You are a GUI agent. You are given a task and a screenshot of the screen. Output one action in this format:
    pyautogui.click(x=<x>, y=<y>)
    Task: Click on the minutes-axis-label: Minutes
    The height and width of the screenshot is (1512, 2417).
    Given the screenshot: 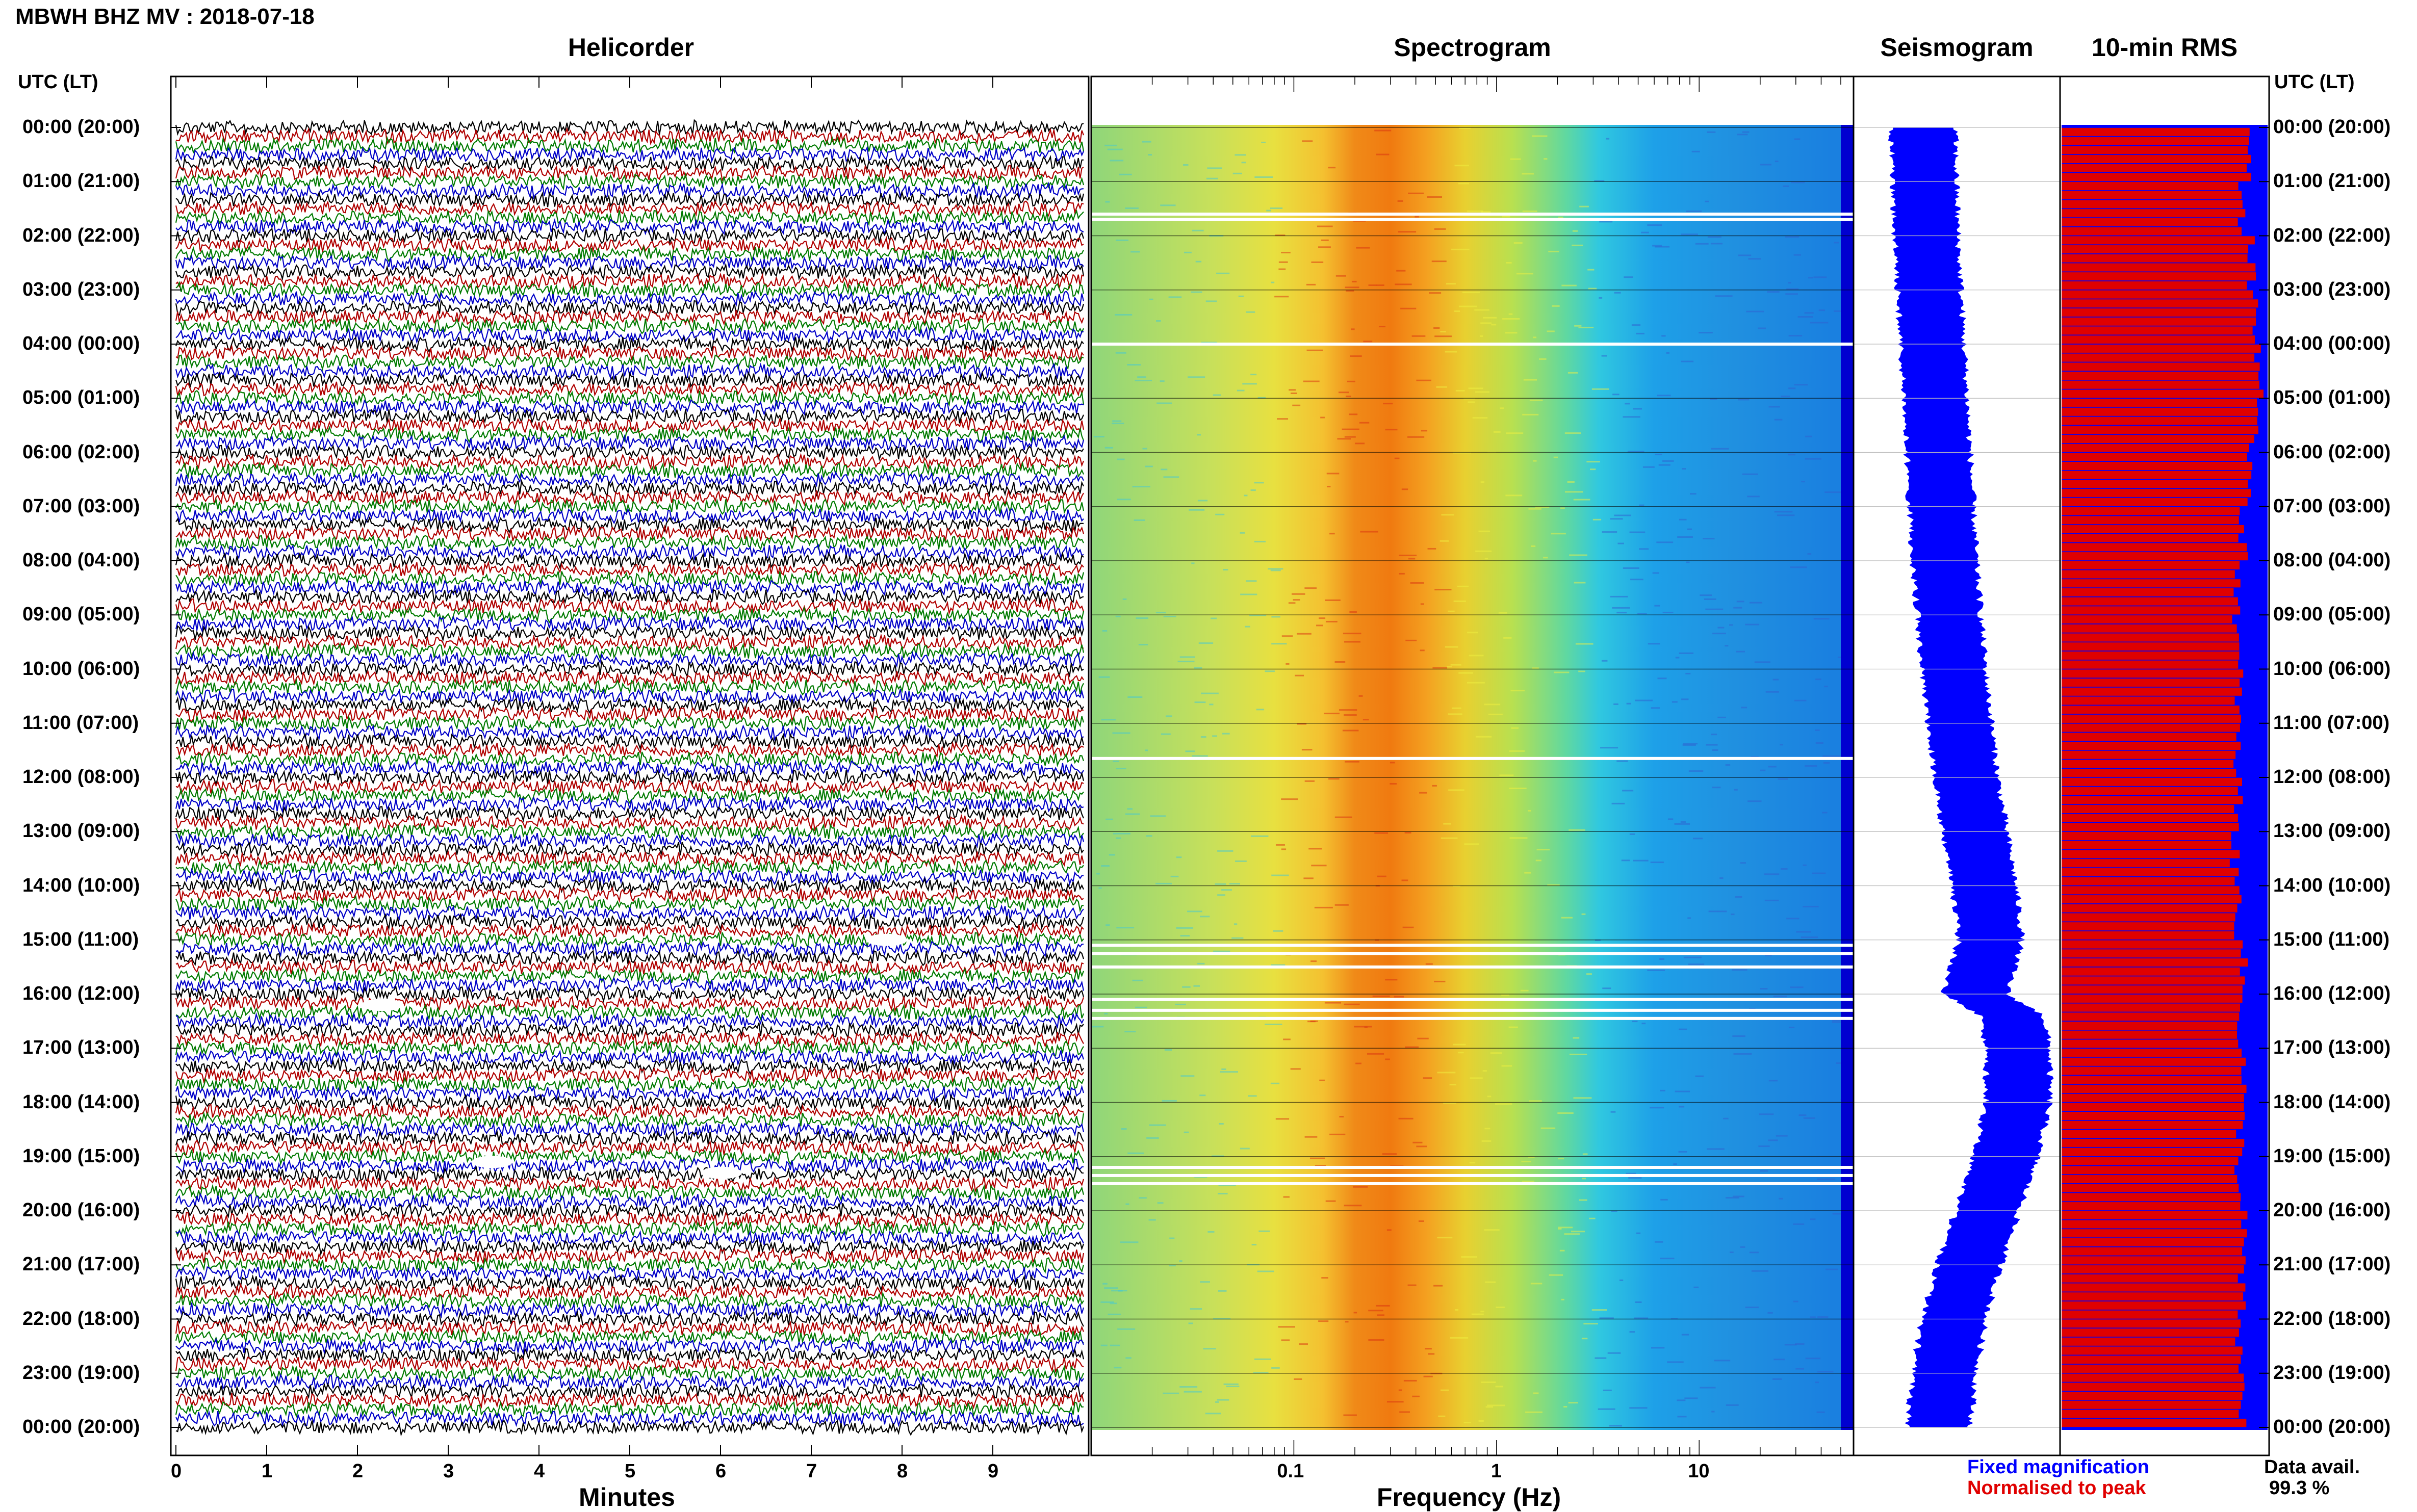 What is the action you would take?
    pyautogui.click(x=627, y=1497)
    